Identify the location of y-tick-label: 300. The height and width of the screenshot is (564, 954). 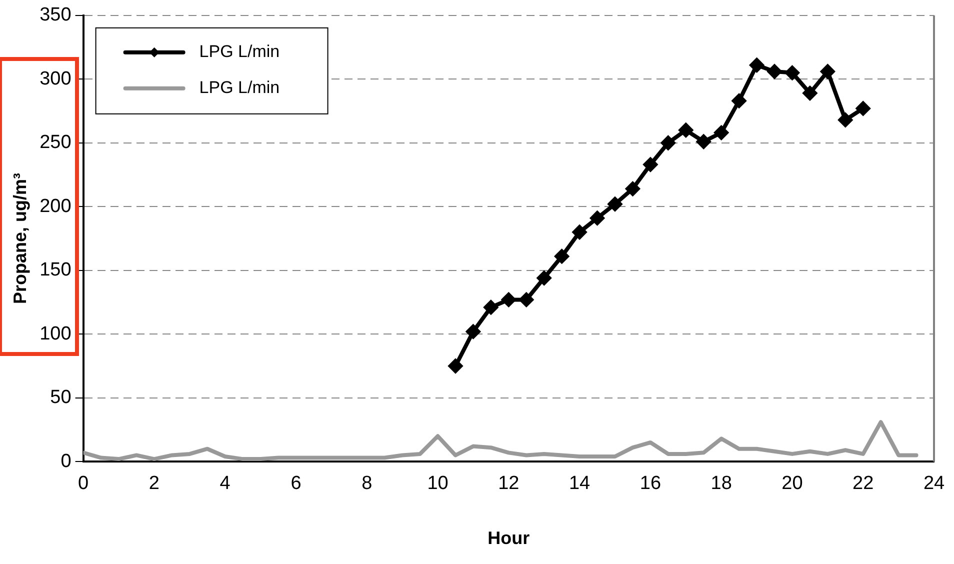
(56, 79).